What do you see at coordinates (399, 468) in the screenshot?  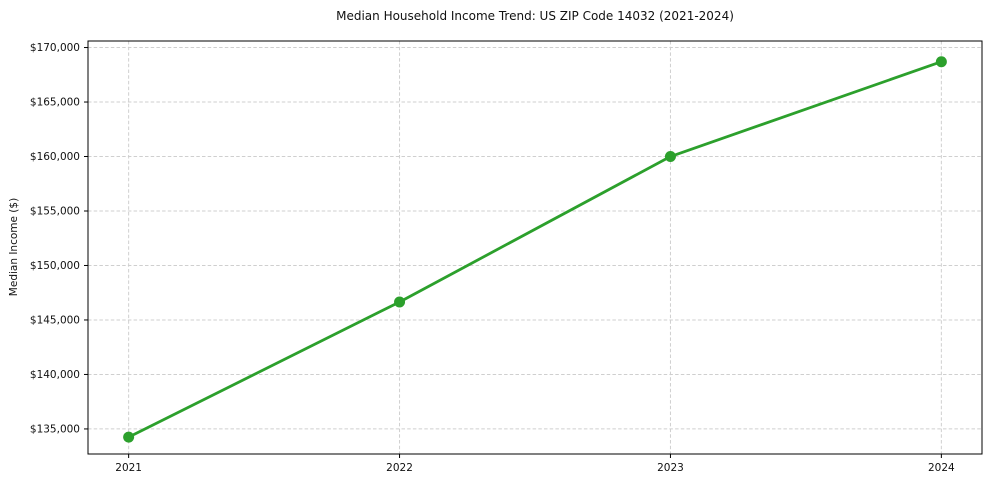 I see `x-tick-label: 2022` at bounding box center [399, 468].